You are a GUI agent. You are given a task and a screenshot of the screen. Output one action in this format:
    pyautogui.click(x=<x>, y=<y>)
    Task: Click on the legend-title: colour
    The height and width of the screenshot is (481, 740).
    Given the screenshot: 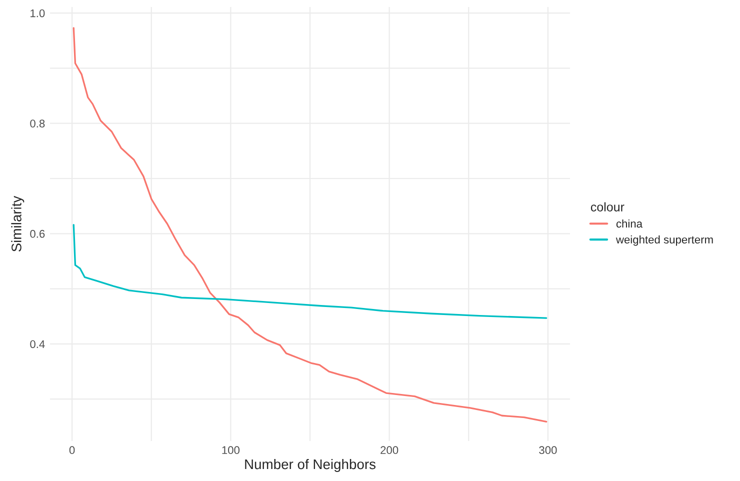 What is the action you would take?
    pyautogui.click(x=607, y=207)
    